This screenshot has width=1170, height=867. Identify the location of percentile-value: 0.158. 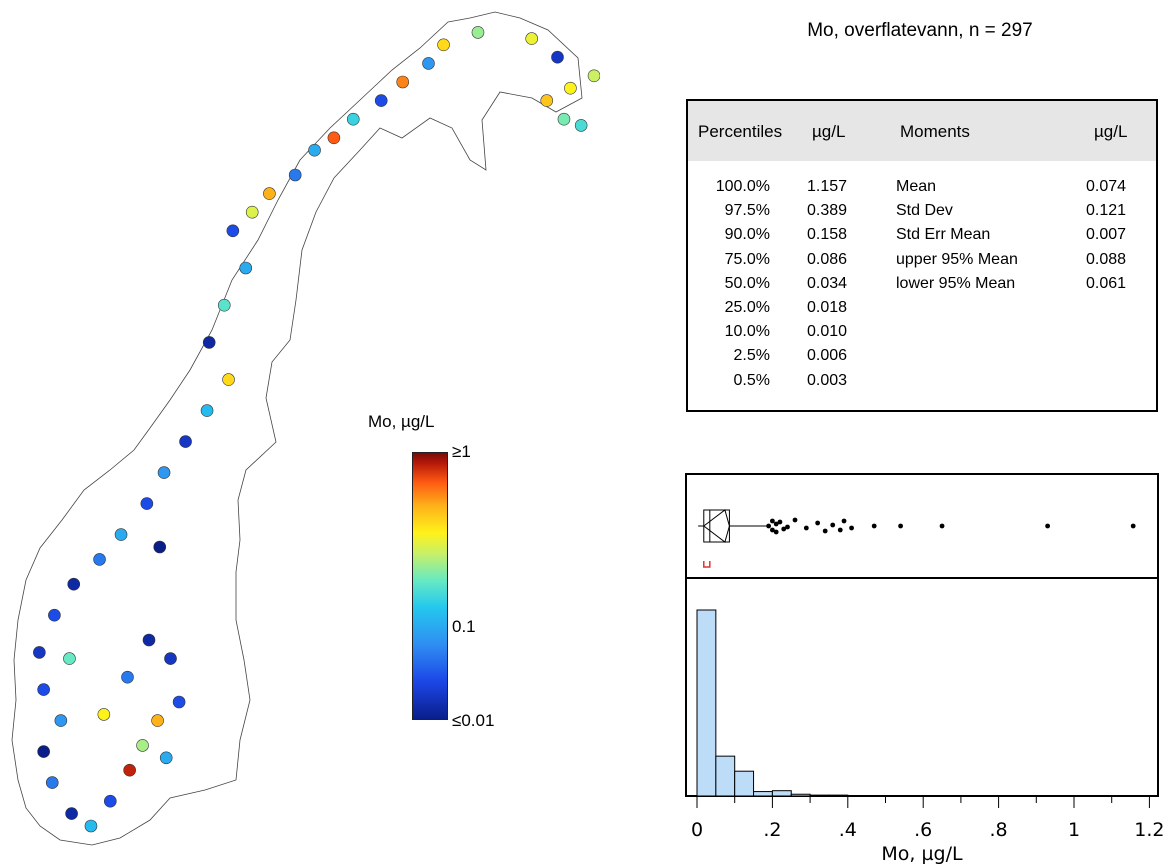
(827, 235).